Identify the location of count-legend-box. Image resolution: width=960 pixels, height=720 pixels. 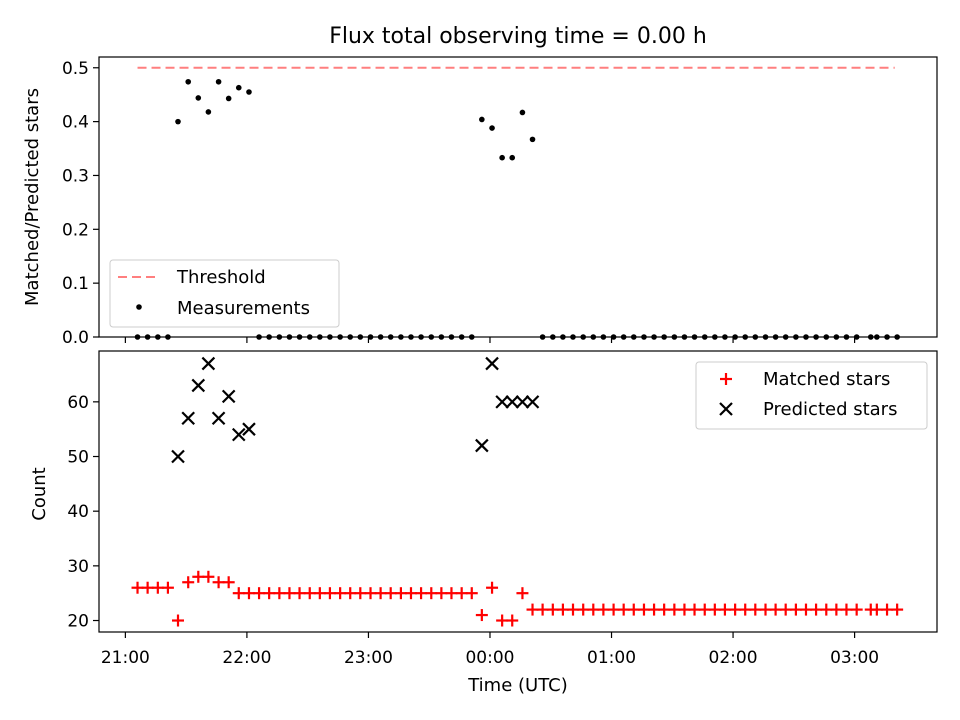
(811, 395).